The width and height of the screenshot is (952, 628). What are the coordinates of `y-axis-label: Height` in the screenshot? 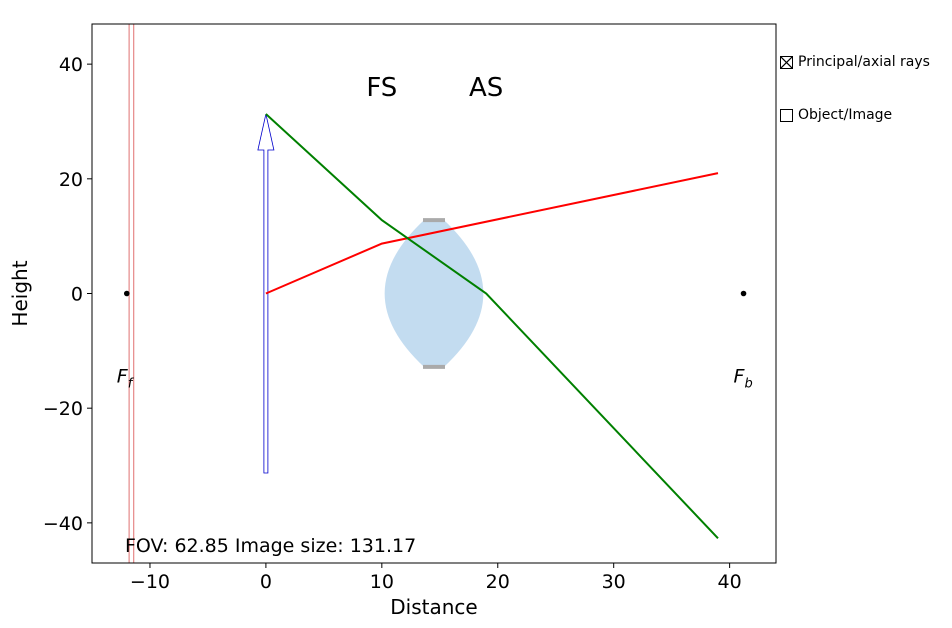 It's located at (20, 293).